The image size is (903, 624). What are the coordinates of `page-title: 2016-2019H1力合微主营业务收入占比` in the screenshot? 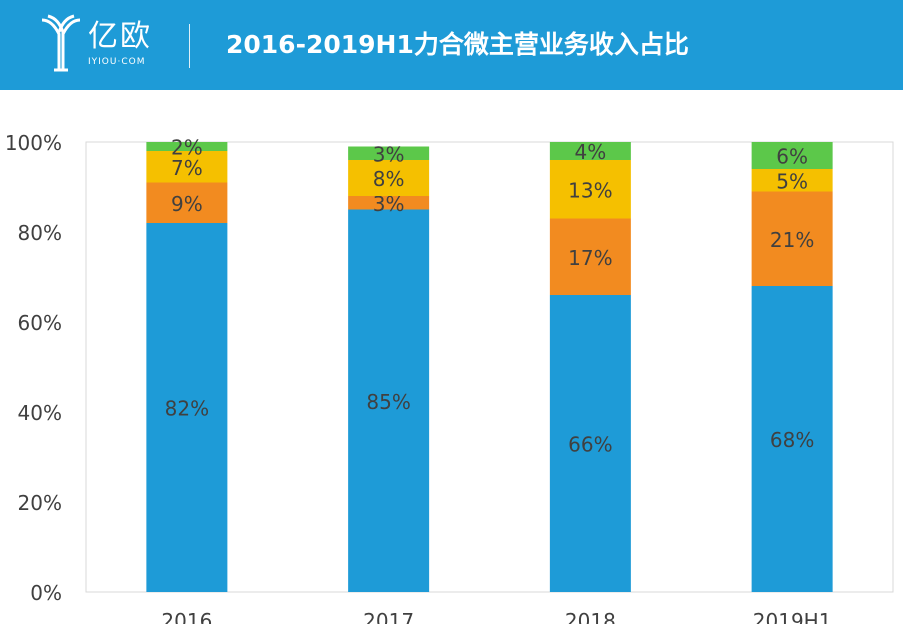 It's located at (457, 44).